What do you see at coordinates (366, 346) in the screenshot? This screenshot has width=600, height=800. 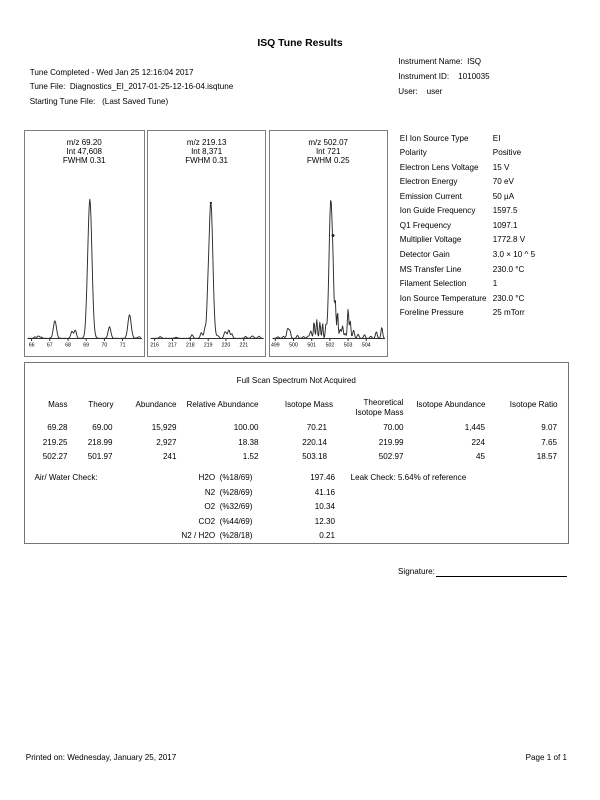 I see `svg-text: 504` at bounding box center [366, 346].